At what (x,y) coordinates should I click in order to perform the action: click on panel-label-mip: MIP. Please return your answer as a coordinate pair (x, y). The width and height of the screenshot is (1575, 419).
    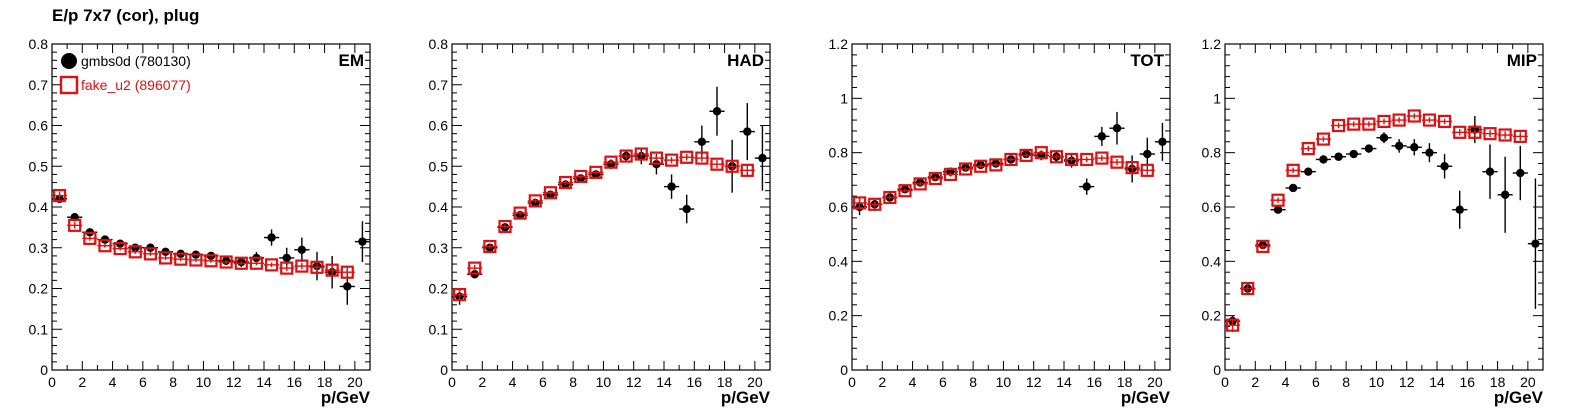
    Looking at the image, I should click on (1522, 60).